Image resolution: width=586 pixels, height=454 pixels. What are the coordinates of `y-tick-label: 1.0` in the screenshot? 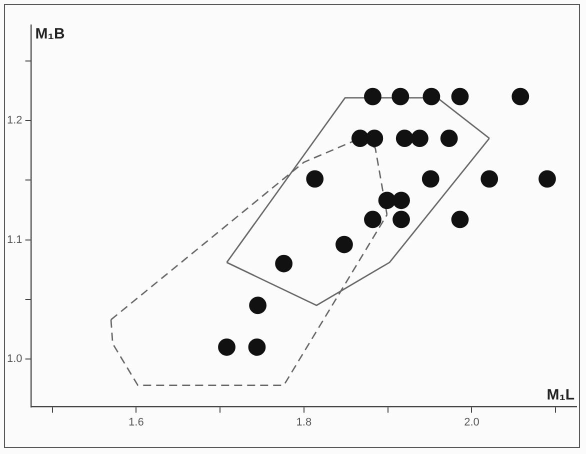 It's located at (14, 359).